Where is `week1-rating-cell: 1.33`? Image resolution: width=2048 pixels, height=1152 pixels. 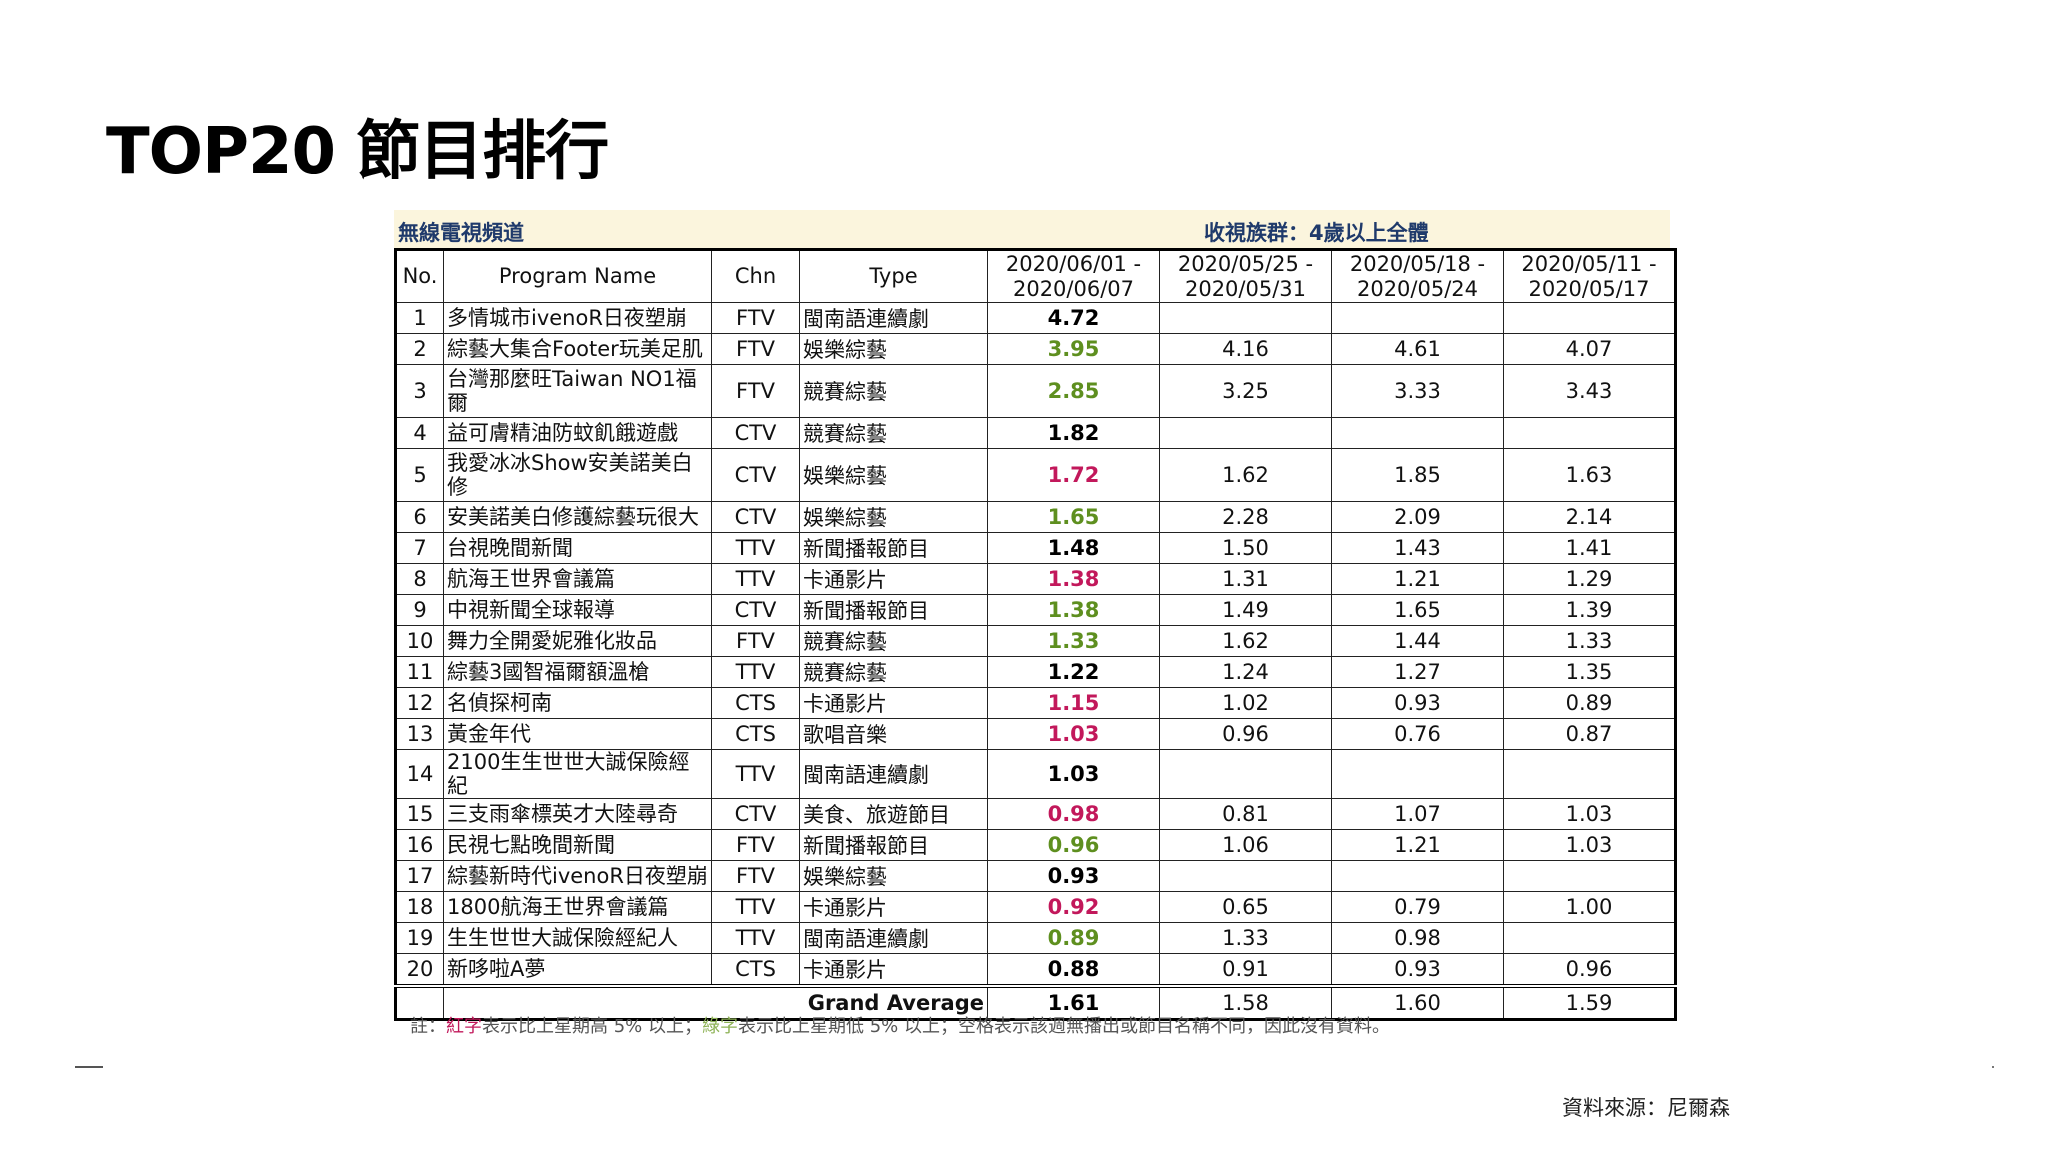 week1-rating-cell: 1.33 is located at coordinates (1073, 641).